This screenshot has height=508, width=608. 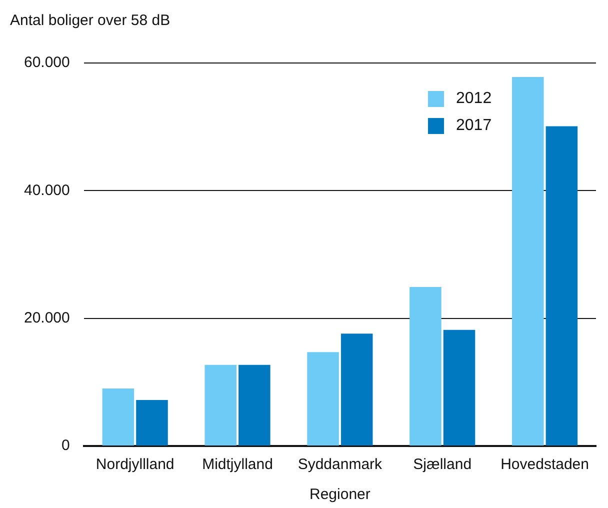 What do you see at coordinates (237, 465) in the screenshot?
I see `x-tick-label: Midtjylland` at bounding box center [237, 465].